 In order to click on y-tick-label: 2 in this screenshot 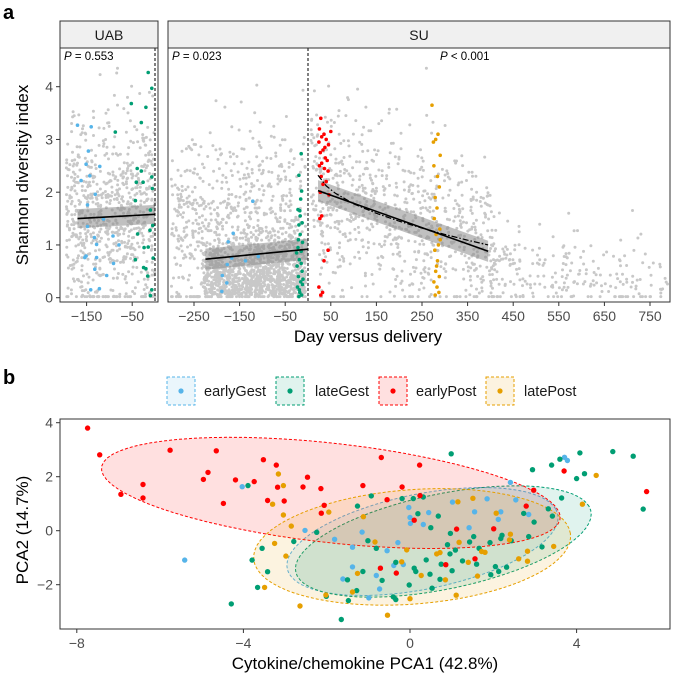, I will do `click(49, 192)`.